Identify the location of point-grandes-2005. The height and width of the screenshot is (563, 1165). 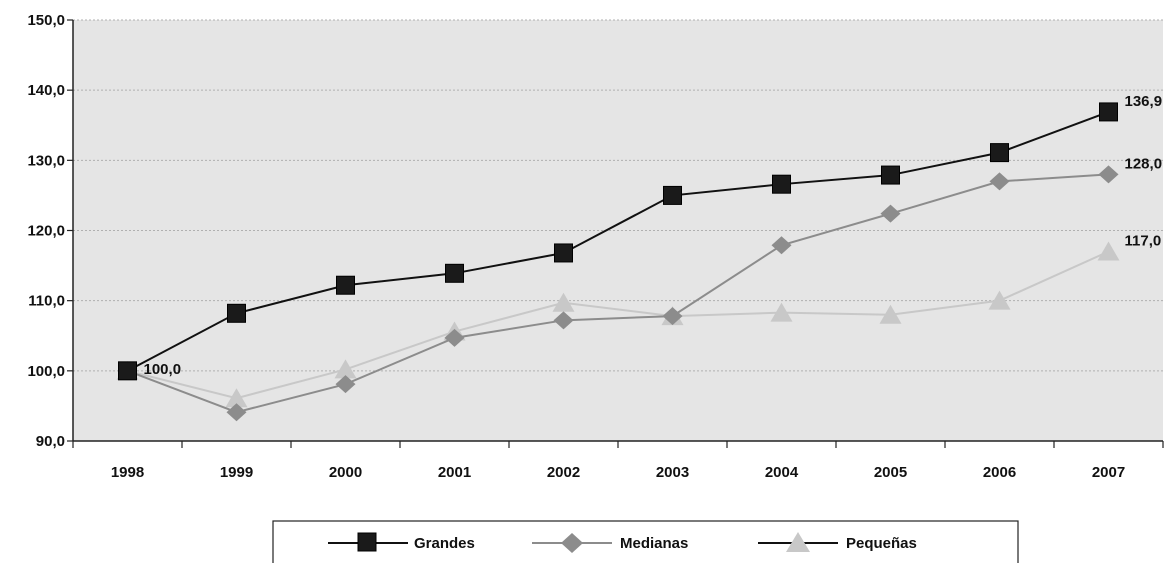
(890, 175).